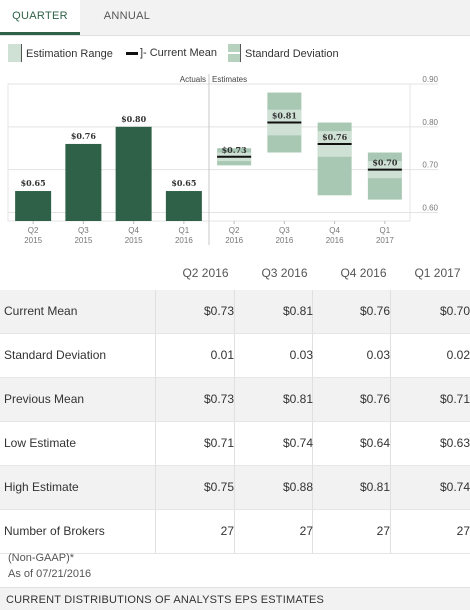 The width and height of the screenshot is (470, 610). What do you see at coordinates (132, 53) in the screenshot?
I see `current-mean-swatch` at bounding box center [132, 53].